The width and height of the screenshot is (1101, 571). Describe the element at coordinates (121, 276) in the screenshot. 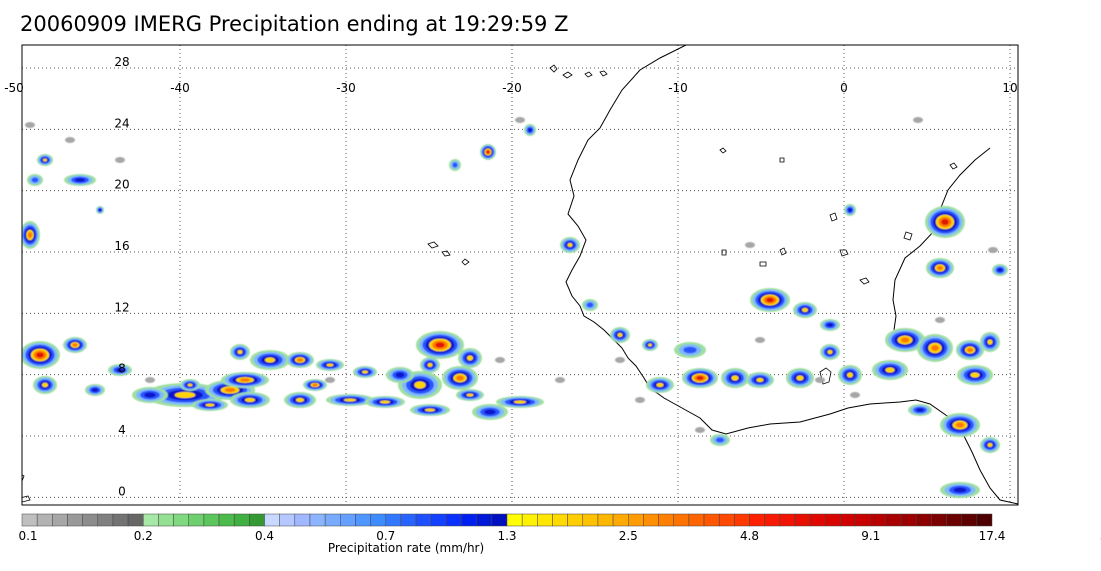

I see `latitude-labels: 28 24 20 16 12 8 4 0` at that location.